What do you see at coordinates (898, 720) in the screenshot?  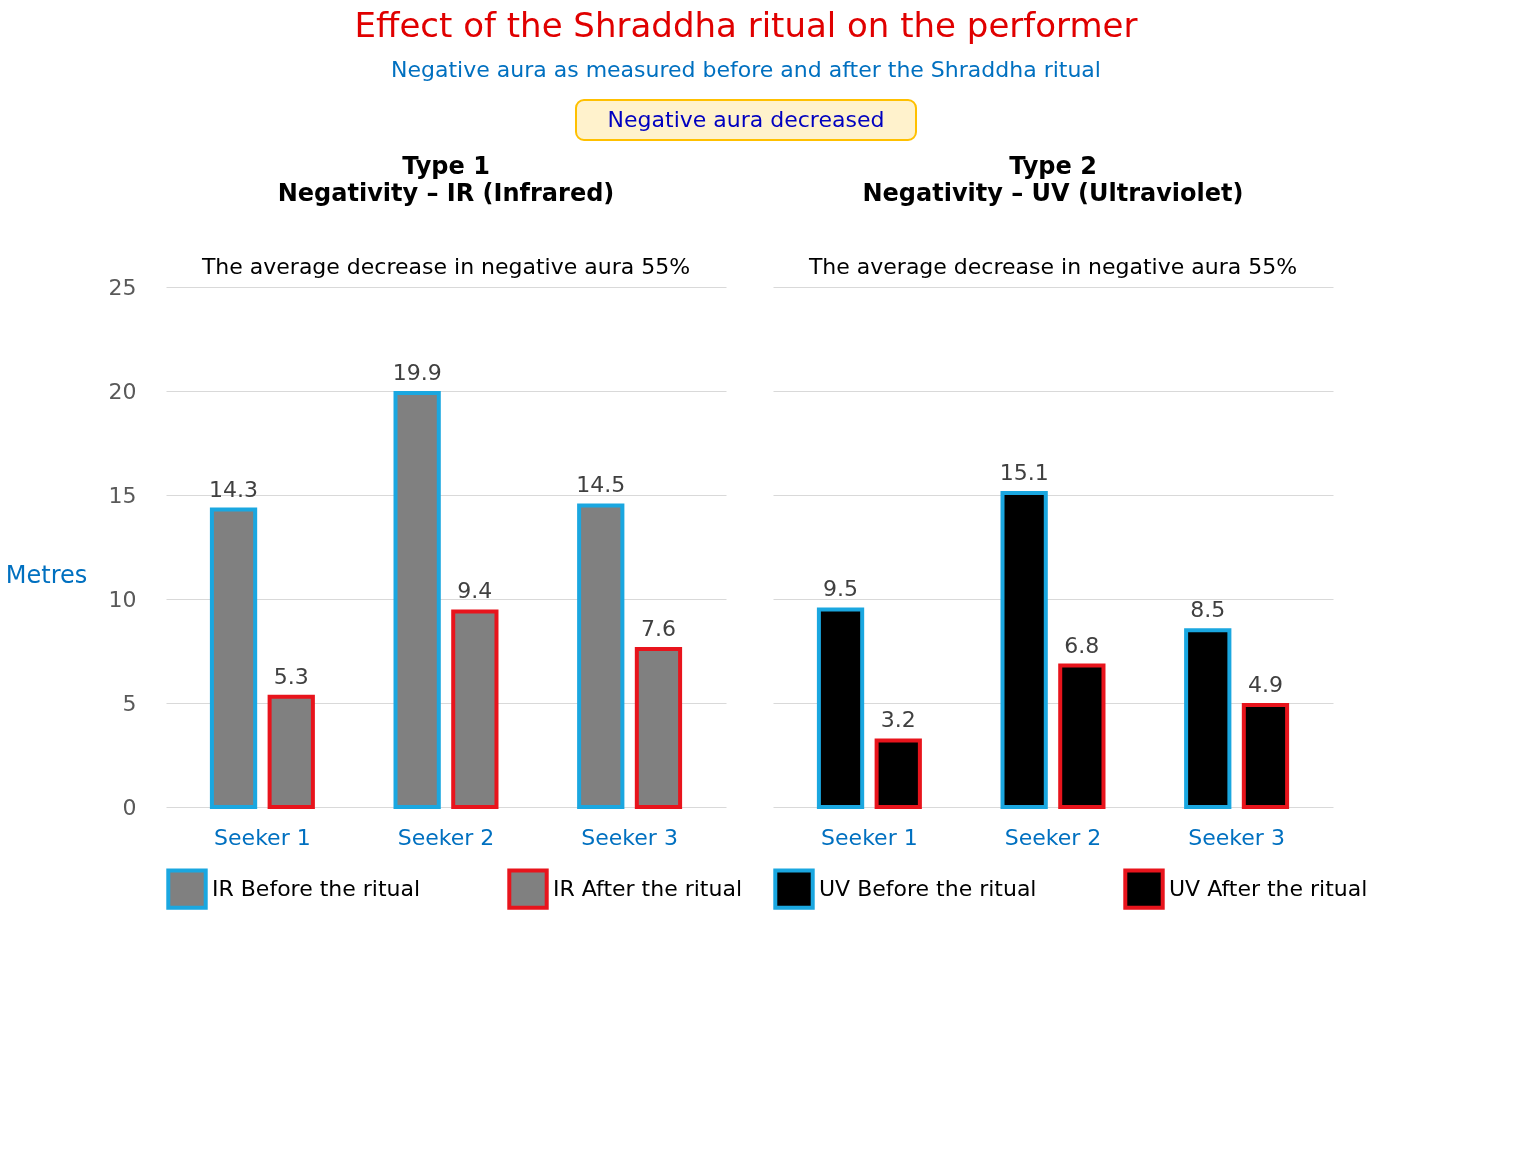 I see `data-label: 3.2` at bounding box center [898, 720].